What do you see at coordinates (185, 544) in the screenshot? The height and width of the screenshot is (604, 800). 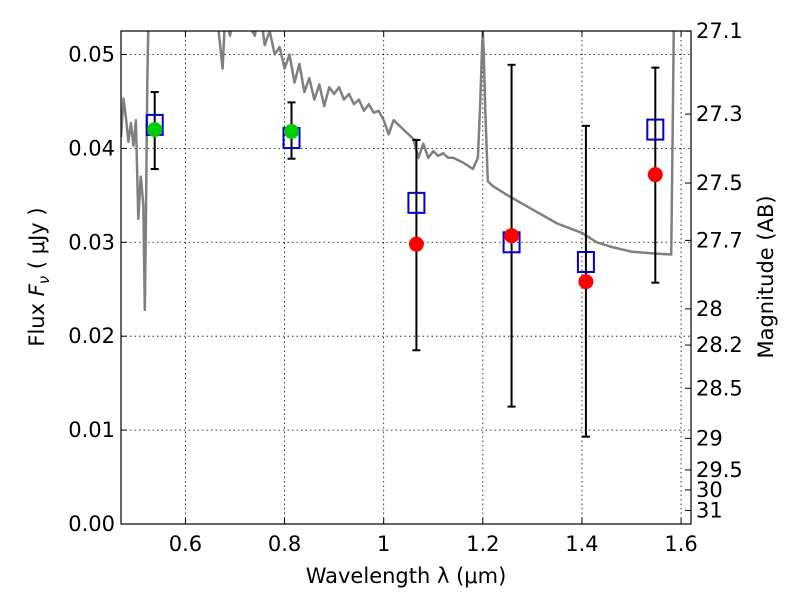 I see `x-tick-label: 0.6` at bounding box center [185, 544].